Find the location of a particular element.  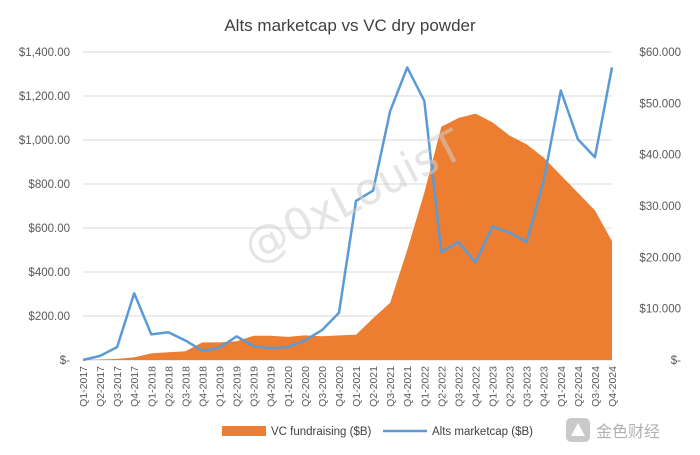

x-tick-label: Q3-2020 is located at coordinates (323, 386).